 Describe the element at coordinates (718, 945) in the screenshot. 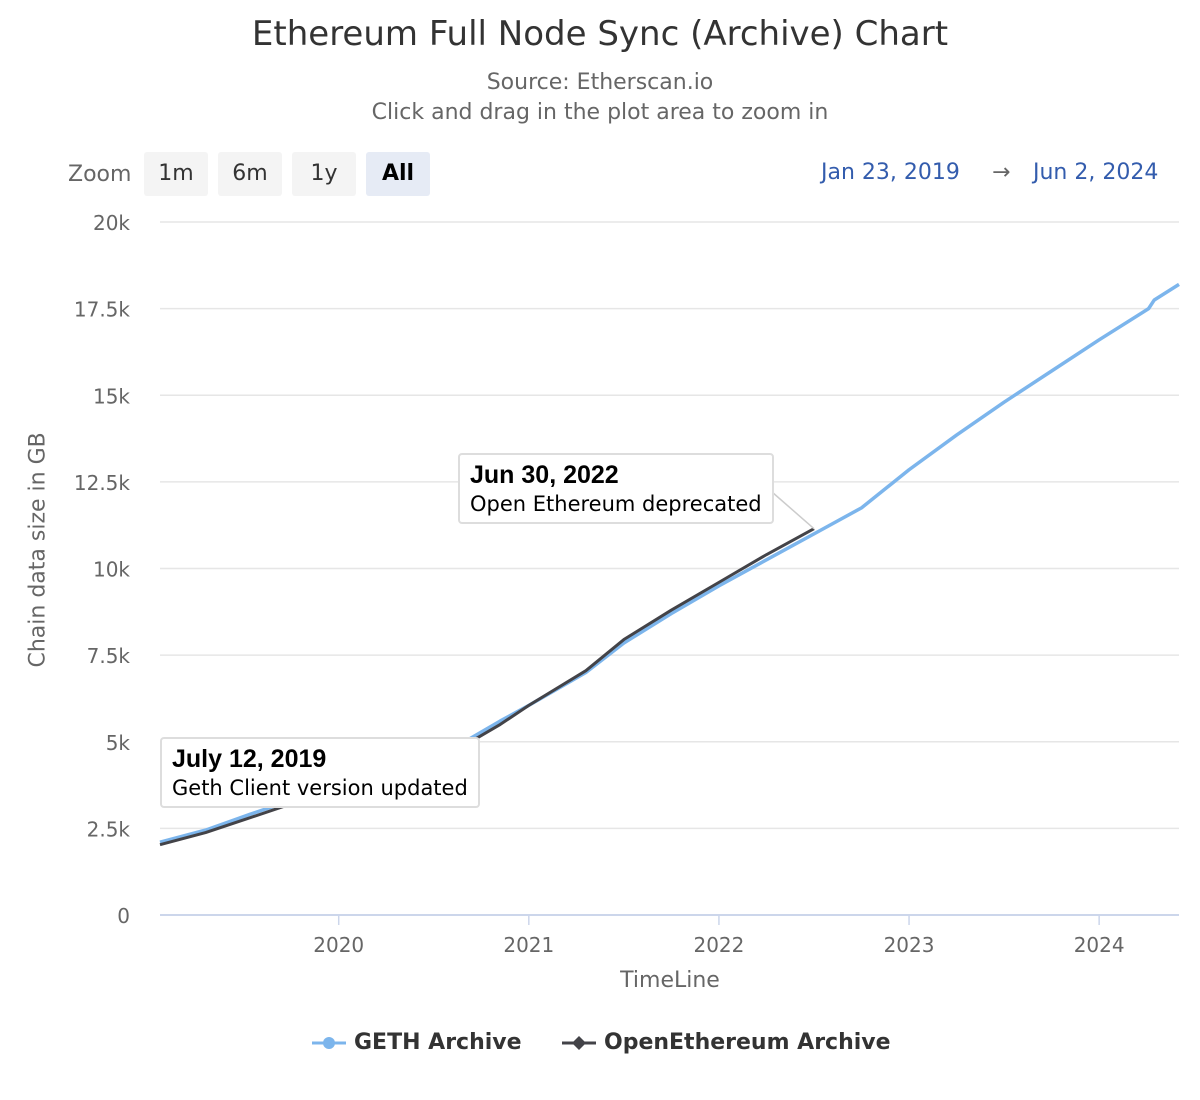

I see `x-tick-label: 2022` at that location.